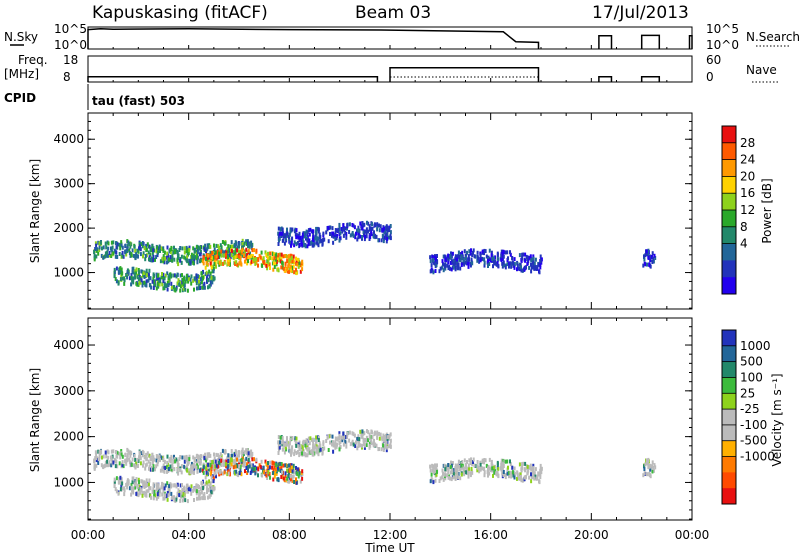  What do you see at coordinates (68, 139) in the screenshot?
I see `y-tick-label: 4000` at bounding box center [68, 139].